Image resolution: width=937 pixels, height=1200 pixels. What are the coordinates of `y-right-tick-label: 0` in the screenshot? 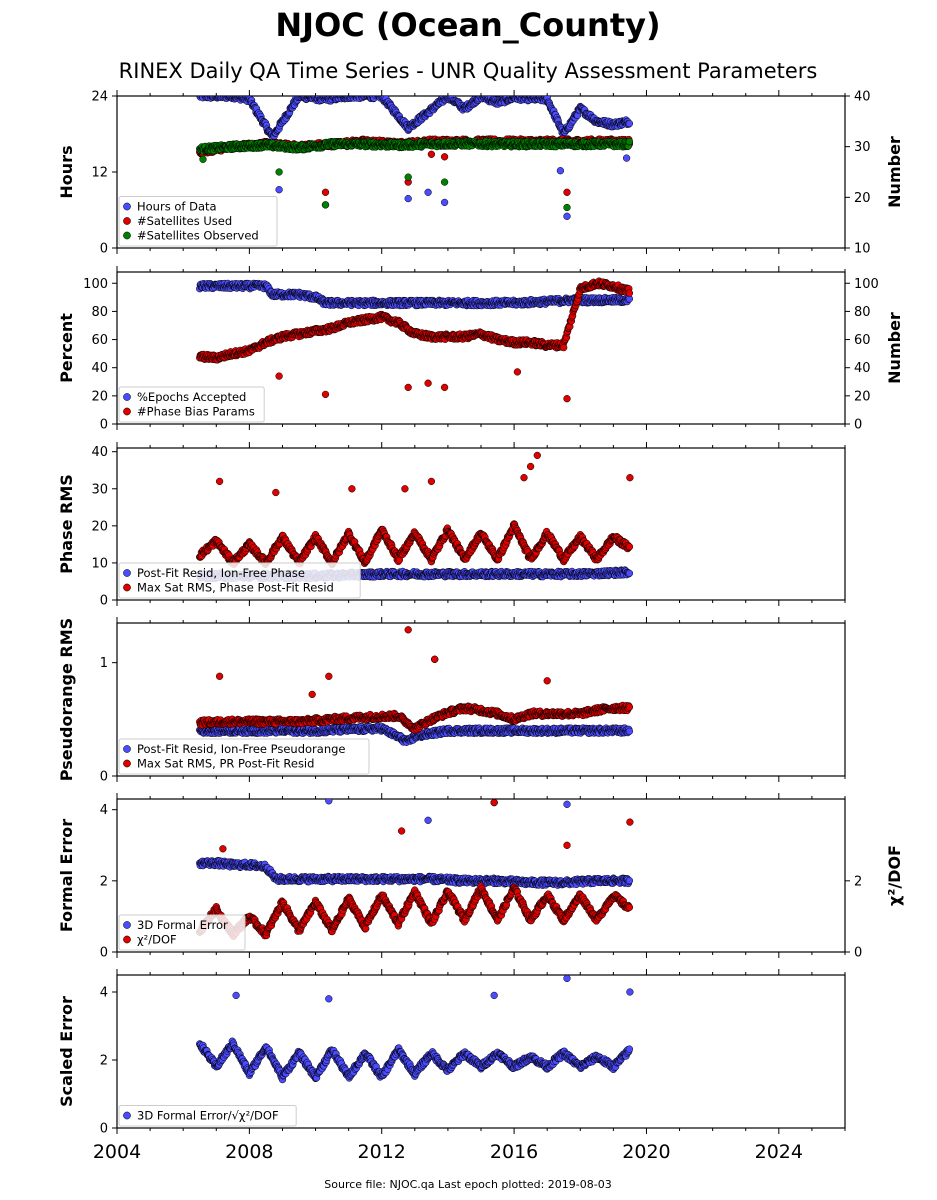 It's located at (858, 425).